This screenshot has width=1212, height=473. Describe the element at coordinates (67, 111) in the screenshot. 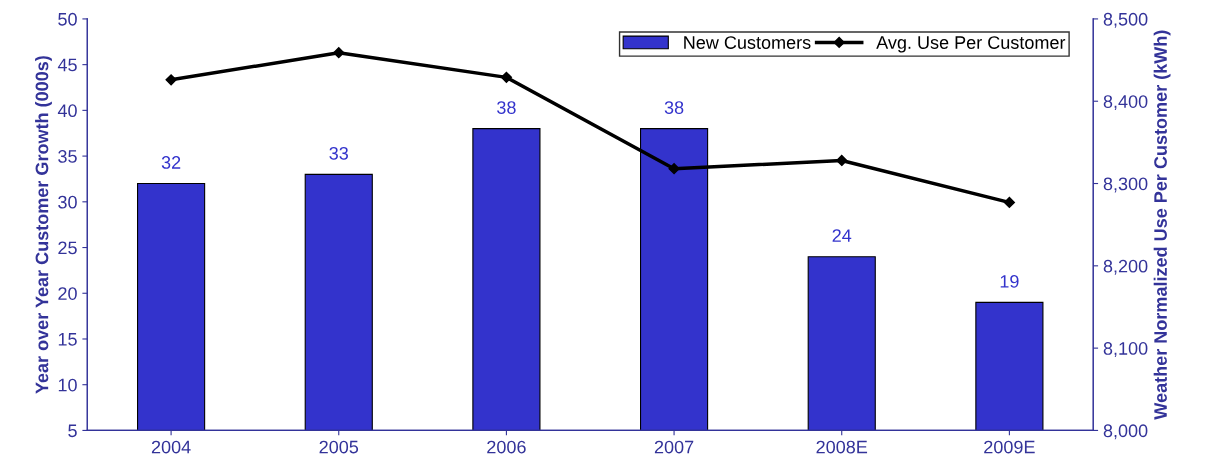

I see `y-tick-label: 40` at that location.